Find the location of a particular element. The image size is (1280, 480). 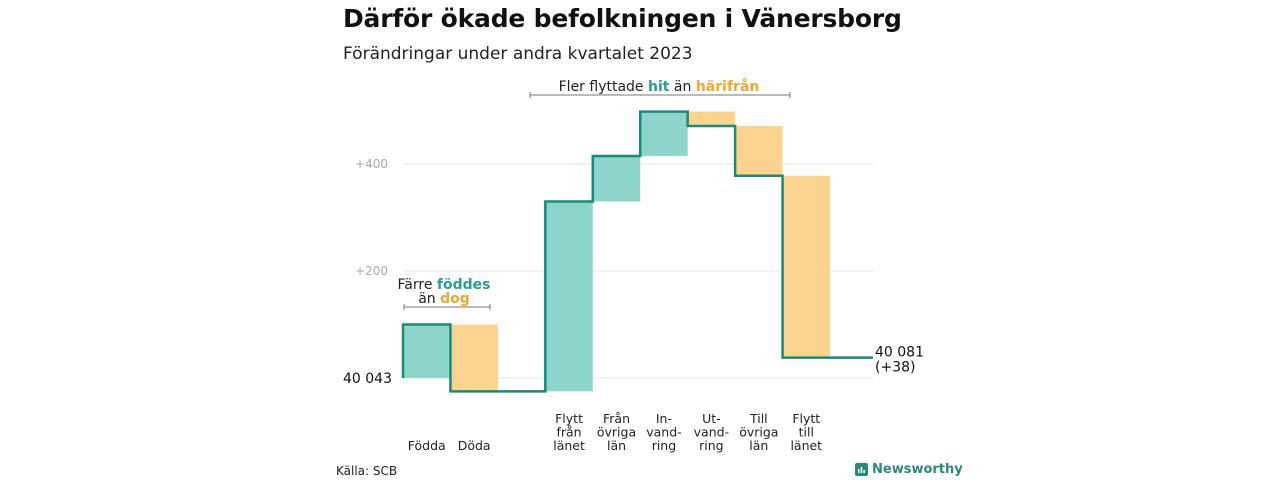

chart-title: Därför ökade befolkningen i Vänersborg is located at coordinates (622, 18).